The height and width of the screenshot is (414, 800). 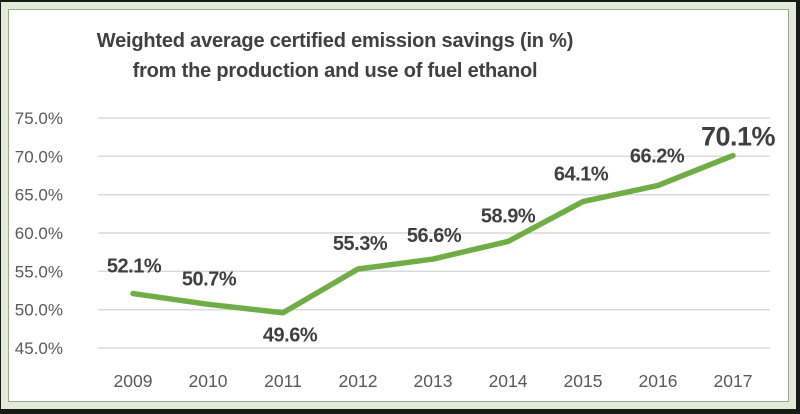 What do you see at coordinates (290, 336) in the screenshot?
I see `data-label: 49.6%` at bounding box center [290, 336].